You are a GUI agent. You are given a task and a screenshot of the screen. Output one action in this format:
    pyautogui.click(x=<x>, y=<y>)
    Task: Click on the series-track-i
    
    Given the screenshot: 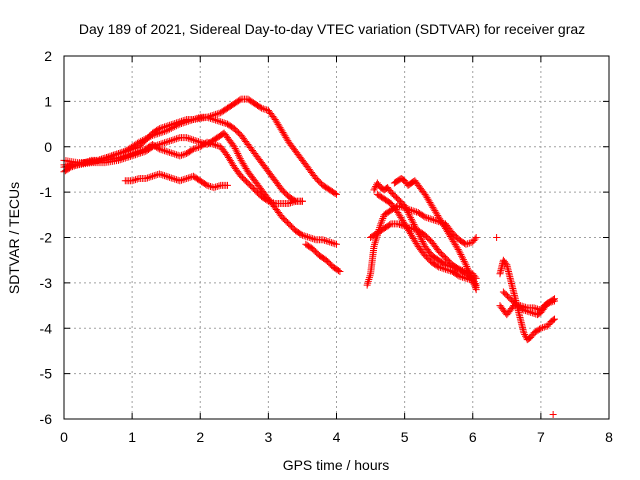 What is the action you would take?
    pyautogui.click(x=425, y=234)
    